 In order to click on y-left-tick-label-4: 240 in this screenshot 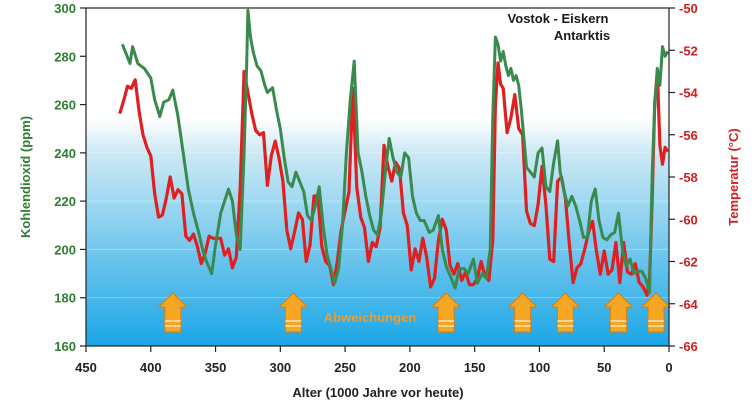, I will do `click(65, 153)`.